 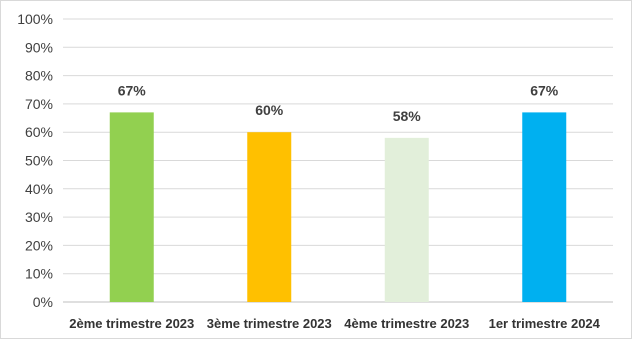 I want to click on data-label: 58%, so click(x=407, y=116).